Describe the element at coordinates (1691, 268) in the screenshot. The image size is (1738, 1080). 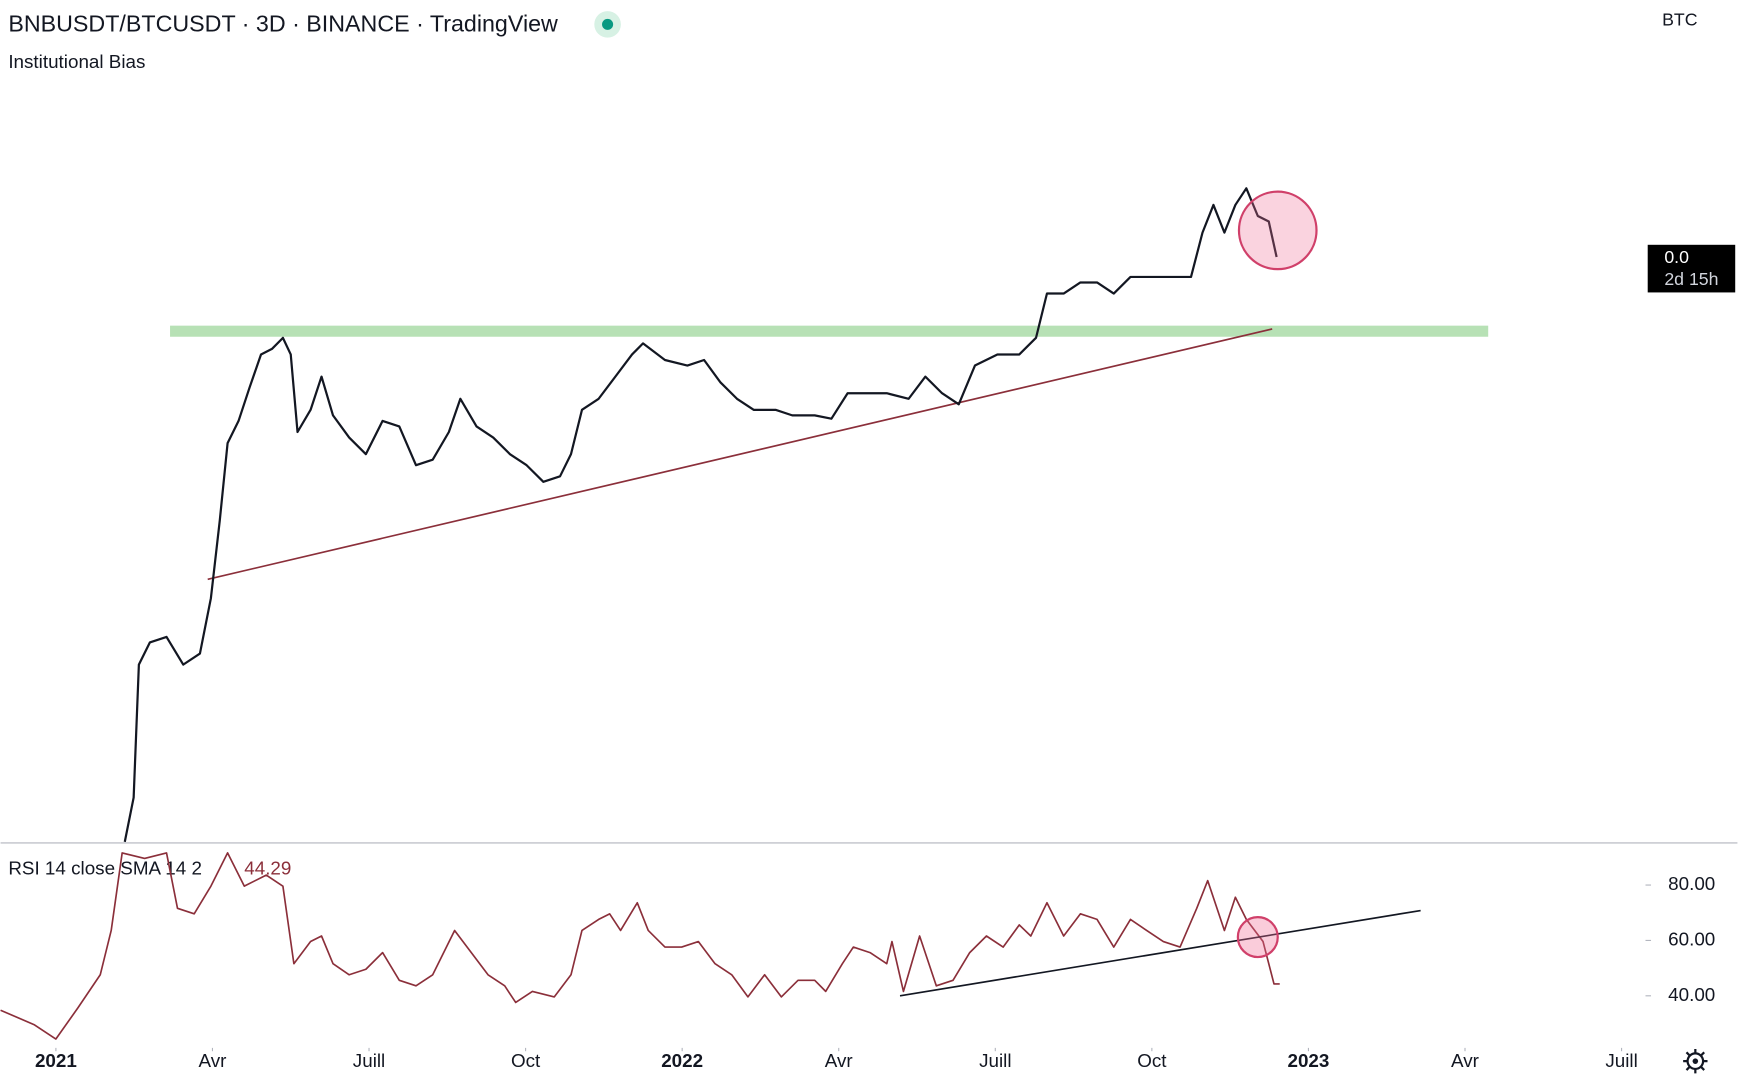
I see `price-badge` at that location.